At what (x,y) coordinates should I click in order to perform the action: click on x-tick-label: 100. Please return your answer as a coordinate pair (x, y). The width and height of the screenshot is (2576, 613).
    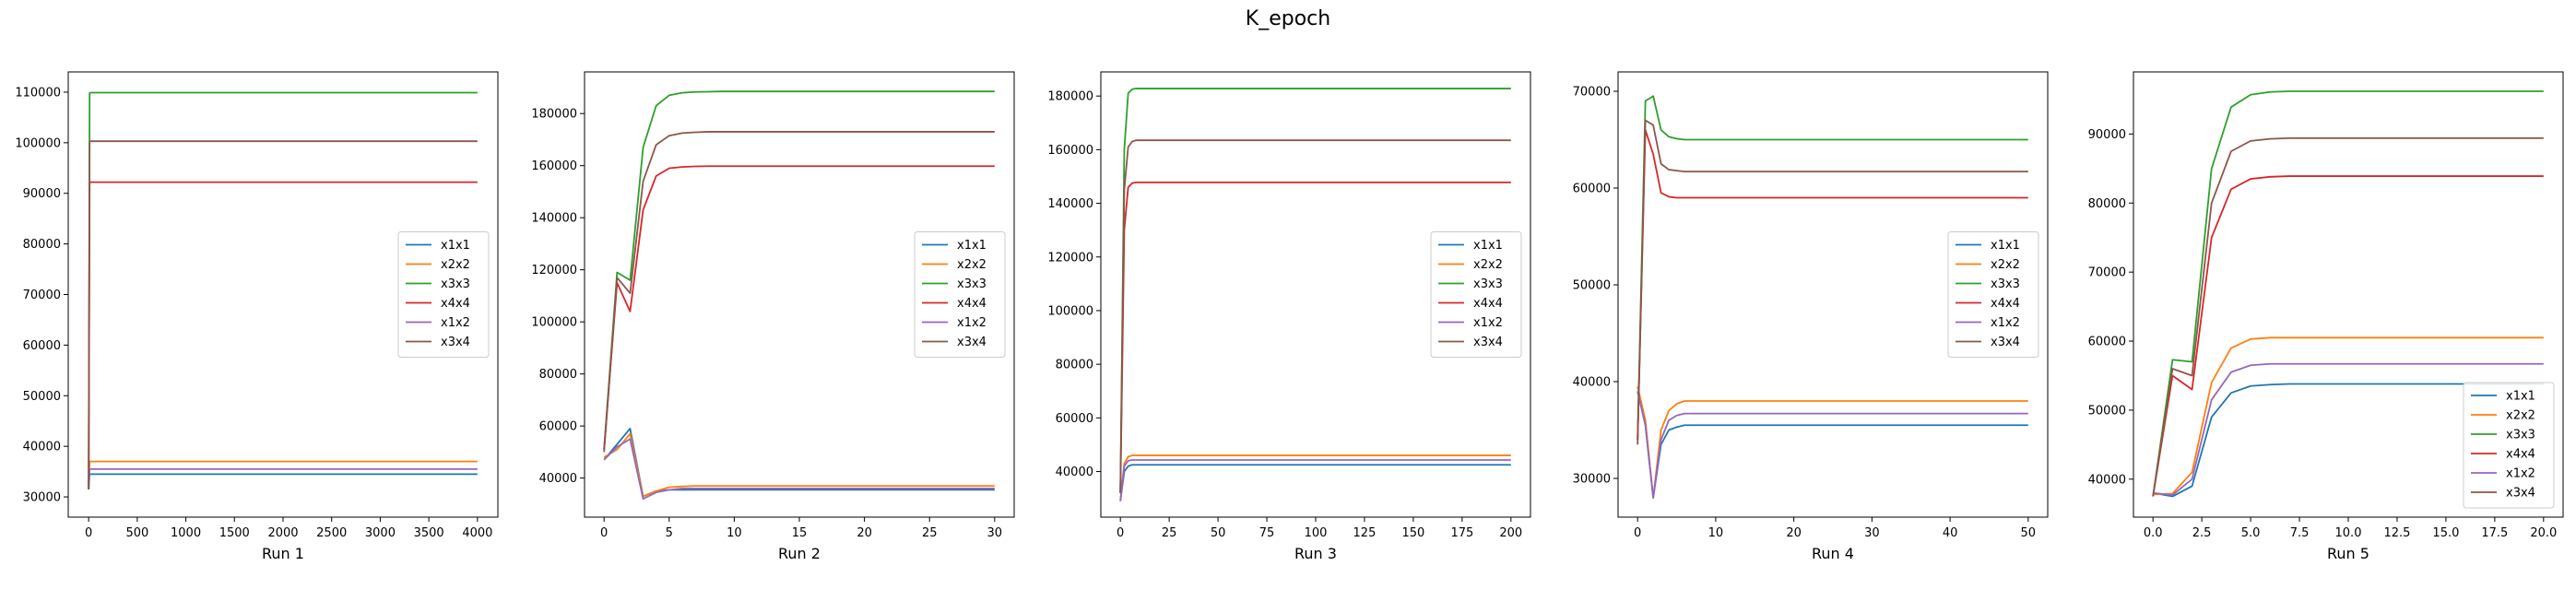
    Looking at the image, I should click on (1316, 533).